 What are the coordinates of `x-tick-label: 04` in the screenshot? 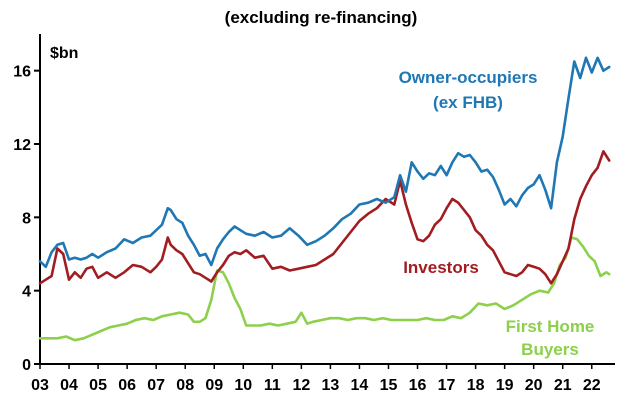 It's located at (69, 385).